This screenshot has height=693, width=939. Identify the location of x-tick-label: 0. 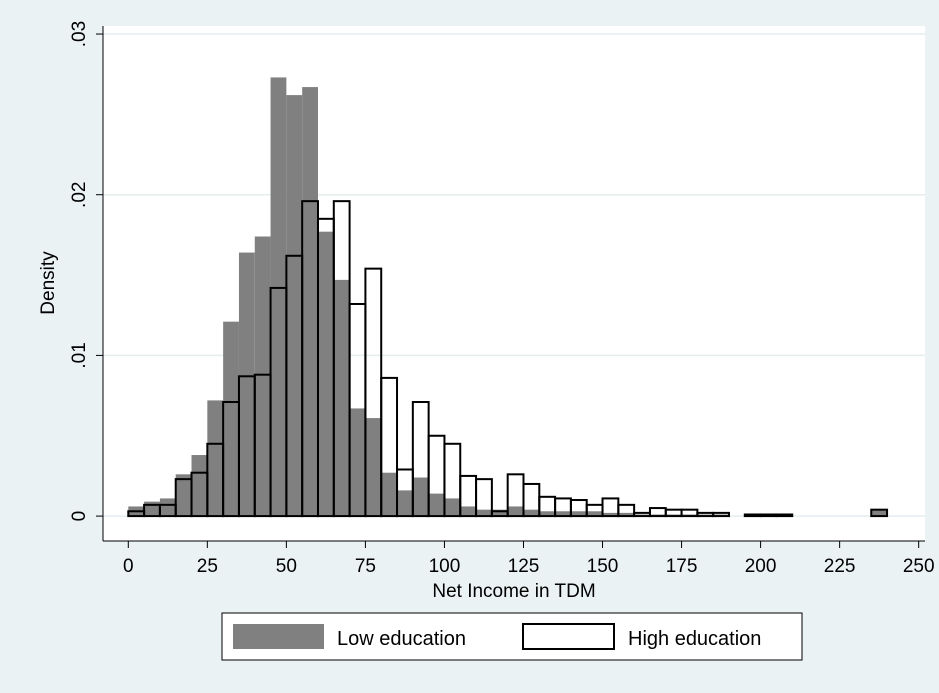
(128, 566).